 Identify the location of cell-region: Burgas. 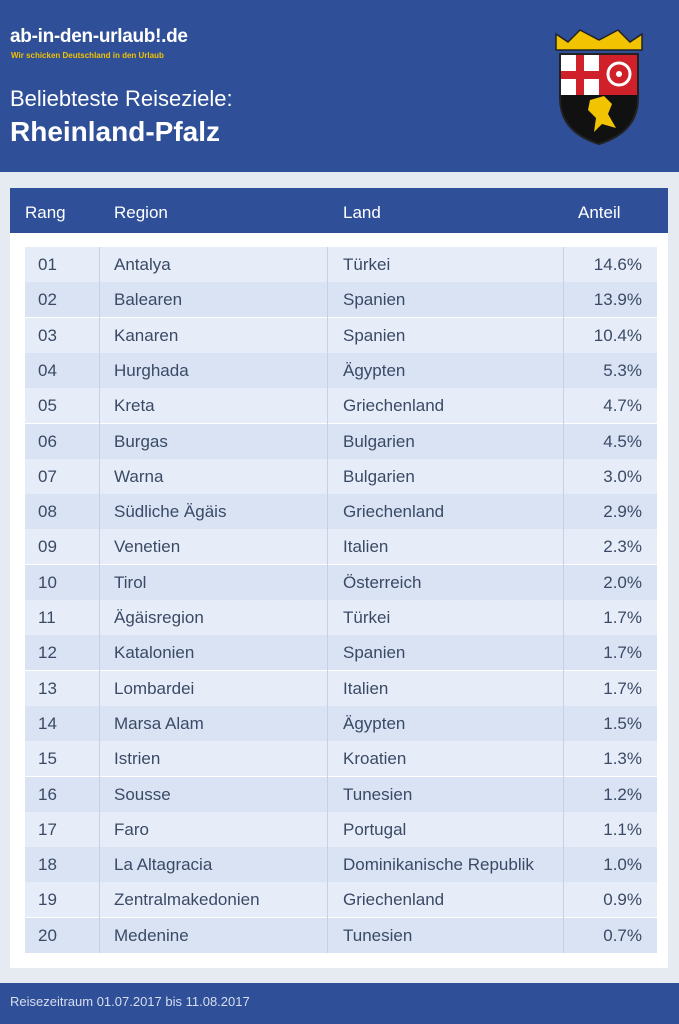
(141, 441).